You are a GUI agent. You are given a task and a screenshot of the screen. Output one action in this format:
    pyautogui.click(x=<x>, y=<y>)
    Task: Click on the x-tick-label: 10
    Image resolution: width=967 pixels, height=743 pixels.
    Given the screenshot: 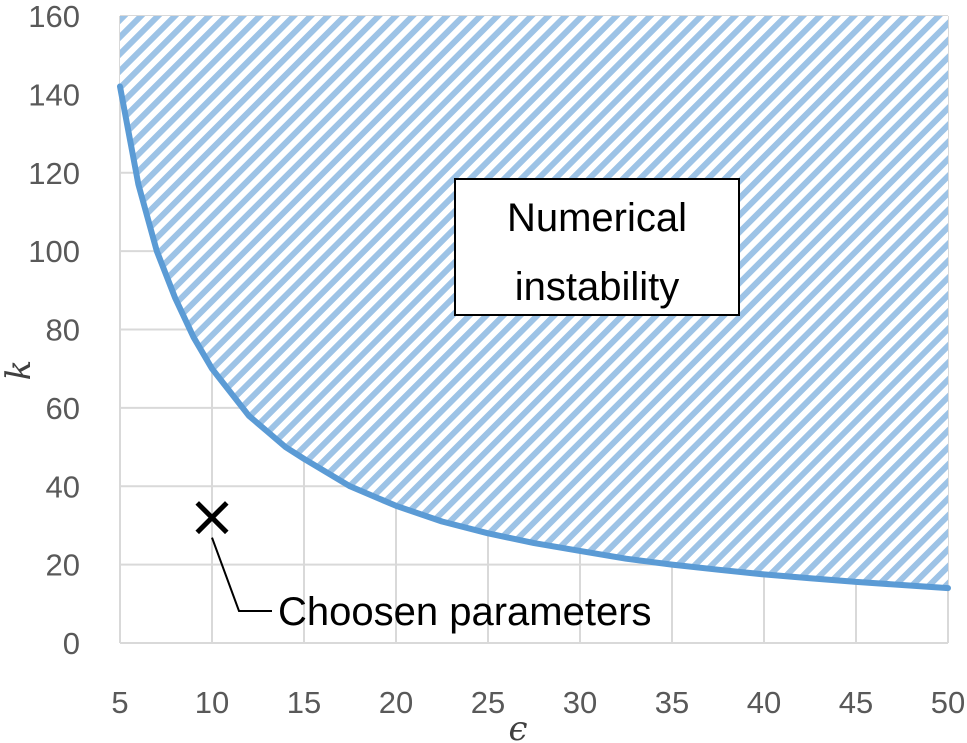 What is the action you would take?
    pyautogui.click(x=212, y=702)
    